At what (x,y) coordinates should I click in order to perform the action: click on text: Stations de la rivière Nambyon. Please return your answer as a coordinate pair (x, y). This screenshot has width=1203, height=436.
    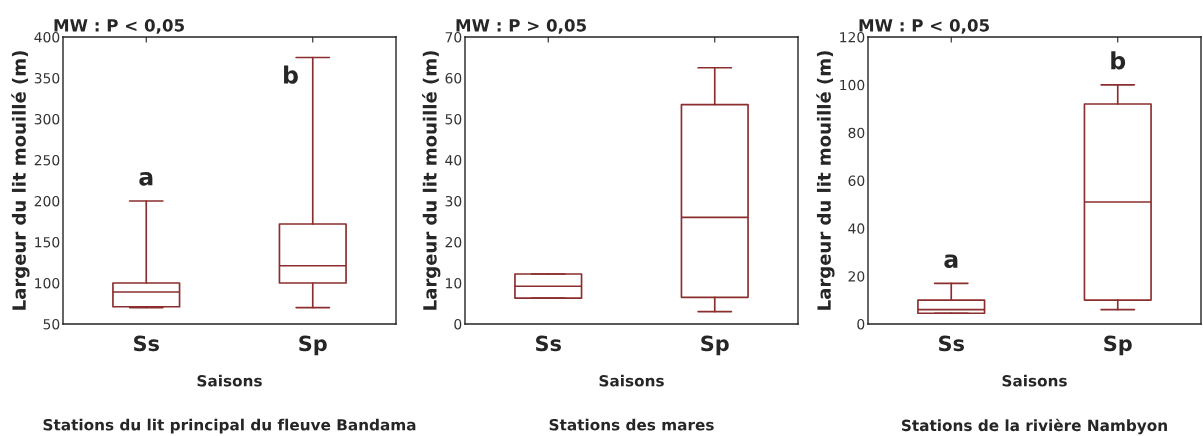
    Looking at the image, I should click on (1034, 426).